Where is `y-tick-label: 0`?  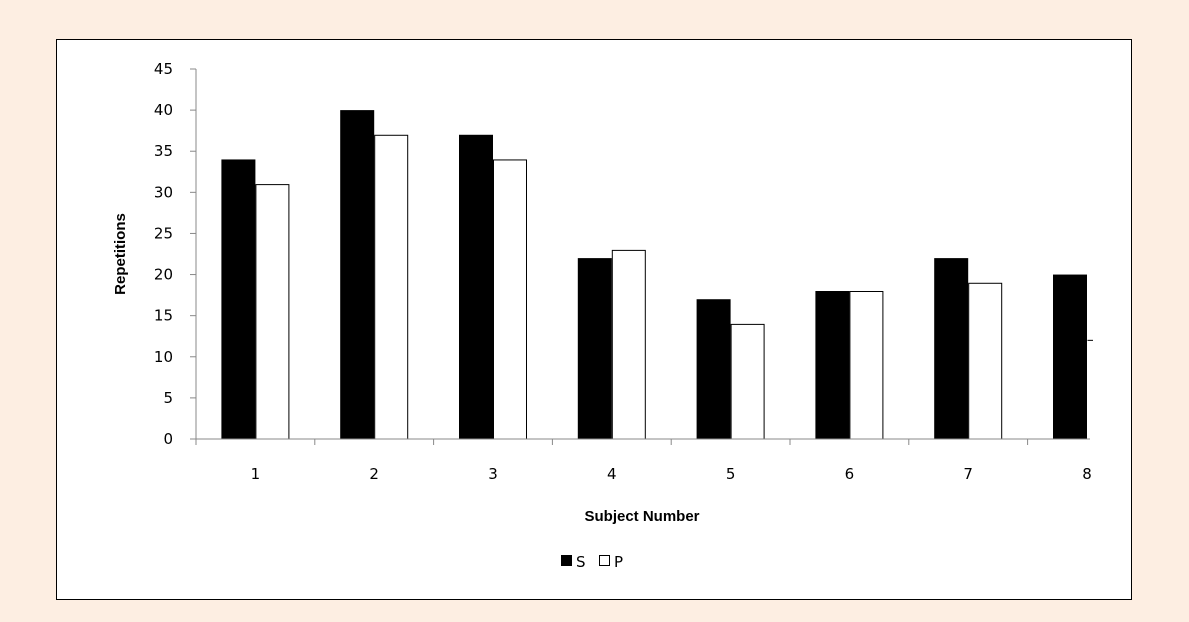 y-tick-label: 0 is located at coordinates (168, 439).